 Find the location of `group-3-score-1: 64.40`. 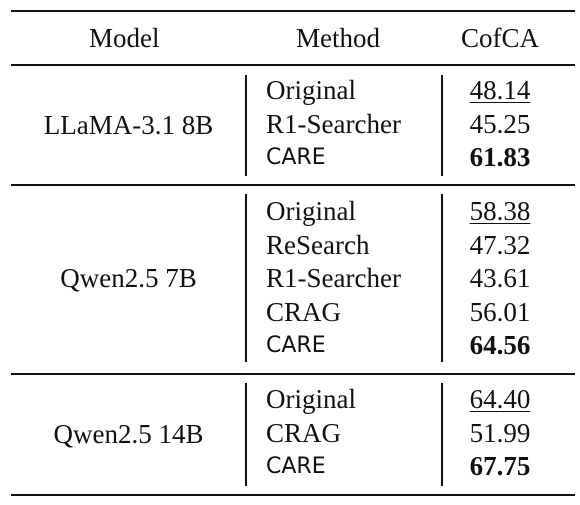

group-3-score-1: 64.40 is located at coordinates (500, 399).